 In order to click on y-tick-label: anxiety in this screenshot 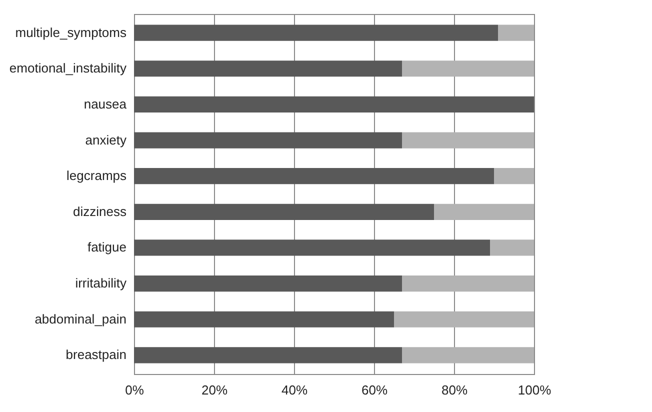, I will do `click(106, 140)`.